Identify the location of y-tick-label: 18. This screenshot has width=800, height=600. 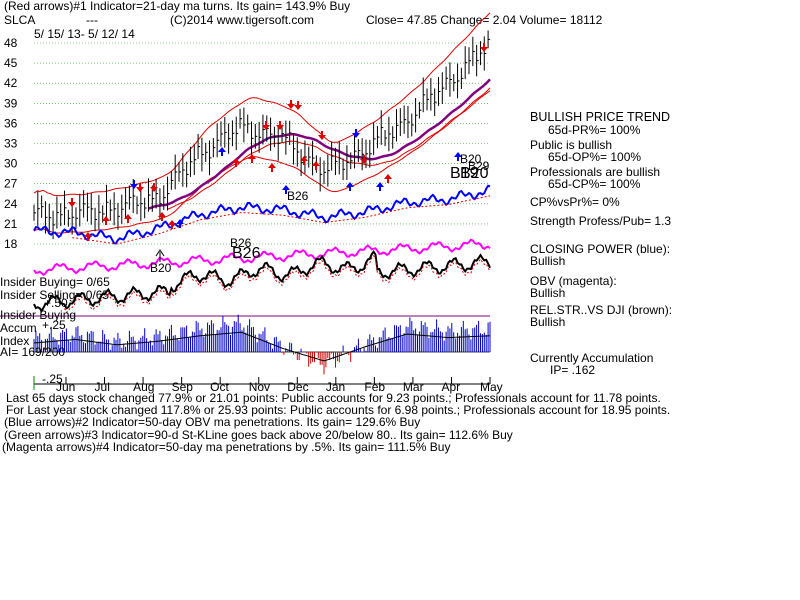
(11, 244).